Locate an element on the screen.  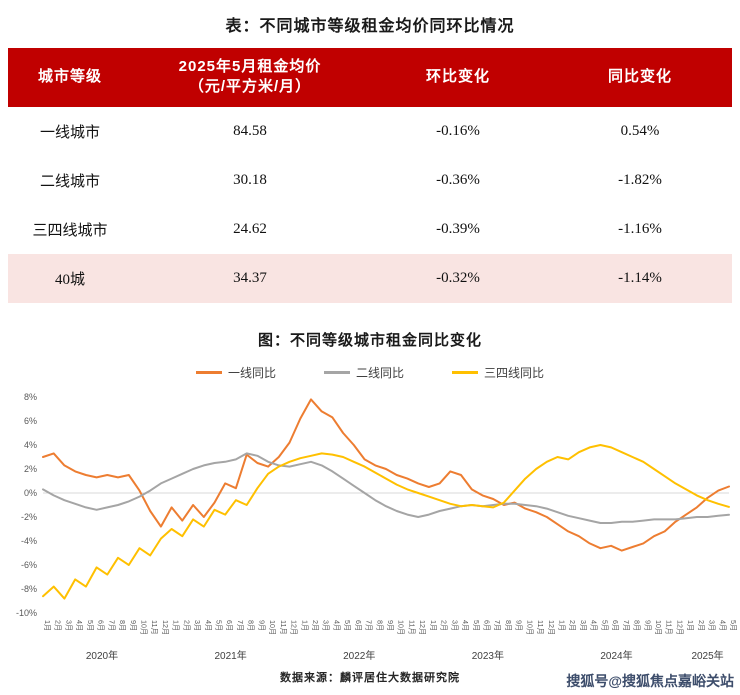
y-tick-label: -10% is located at coordinates (26, 613).